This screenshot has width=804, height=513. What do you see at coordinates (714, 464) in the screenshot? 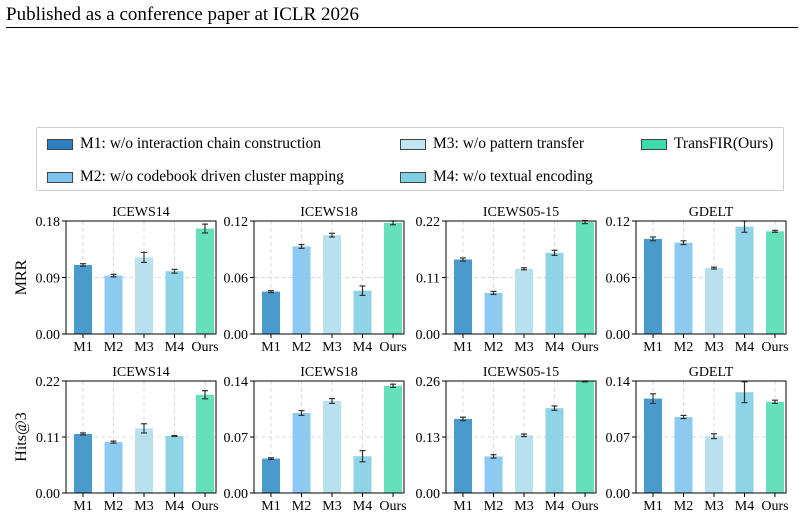
I see `chart8-bar-m3` at bounding box center [714, 464].